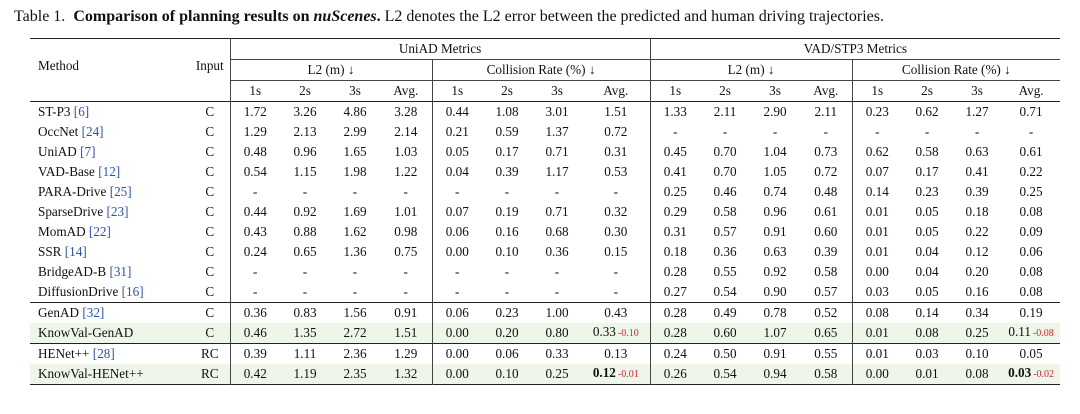  Describe the element at coordinates (210, 374) in the screenshot. I see `input-cell: RC` at that location.